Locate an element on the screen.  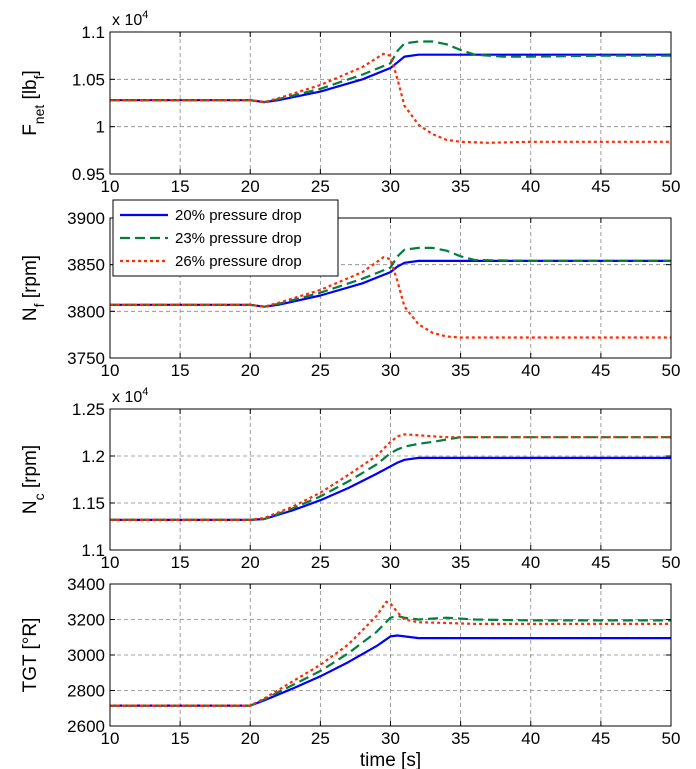
legend-label-2: 23% pressure drop is located at coordinates (238, 238).